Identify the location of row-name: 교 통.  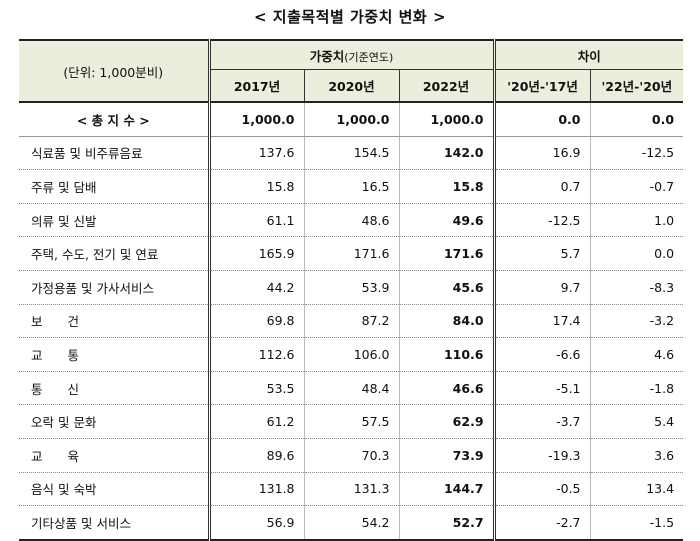
(115, 354).